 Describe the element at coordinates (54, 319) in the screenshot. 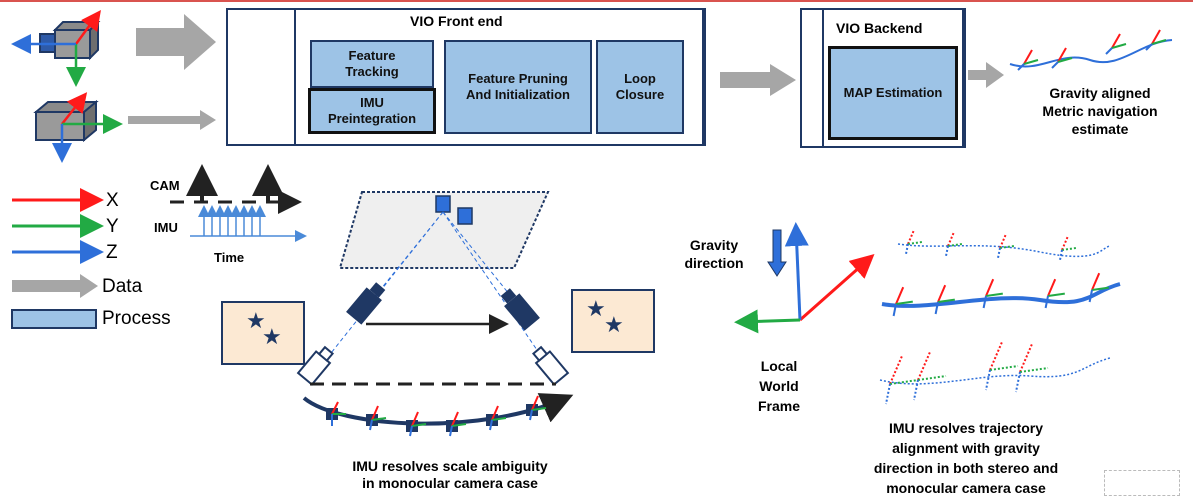

I see `legend-process-swatch` at that location.